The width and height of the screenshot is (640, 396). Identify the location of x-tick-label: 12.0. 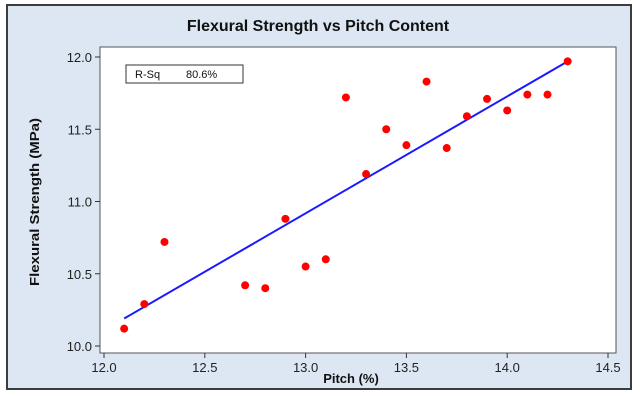
(103, 367).